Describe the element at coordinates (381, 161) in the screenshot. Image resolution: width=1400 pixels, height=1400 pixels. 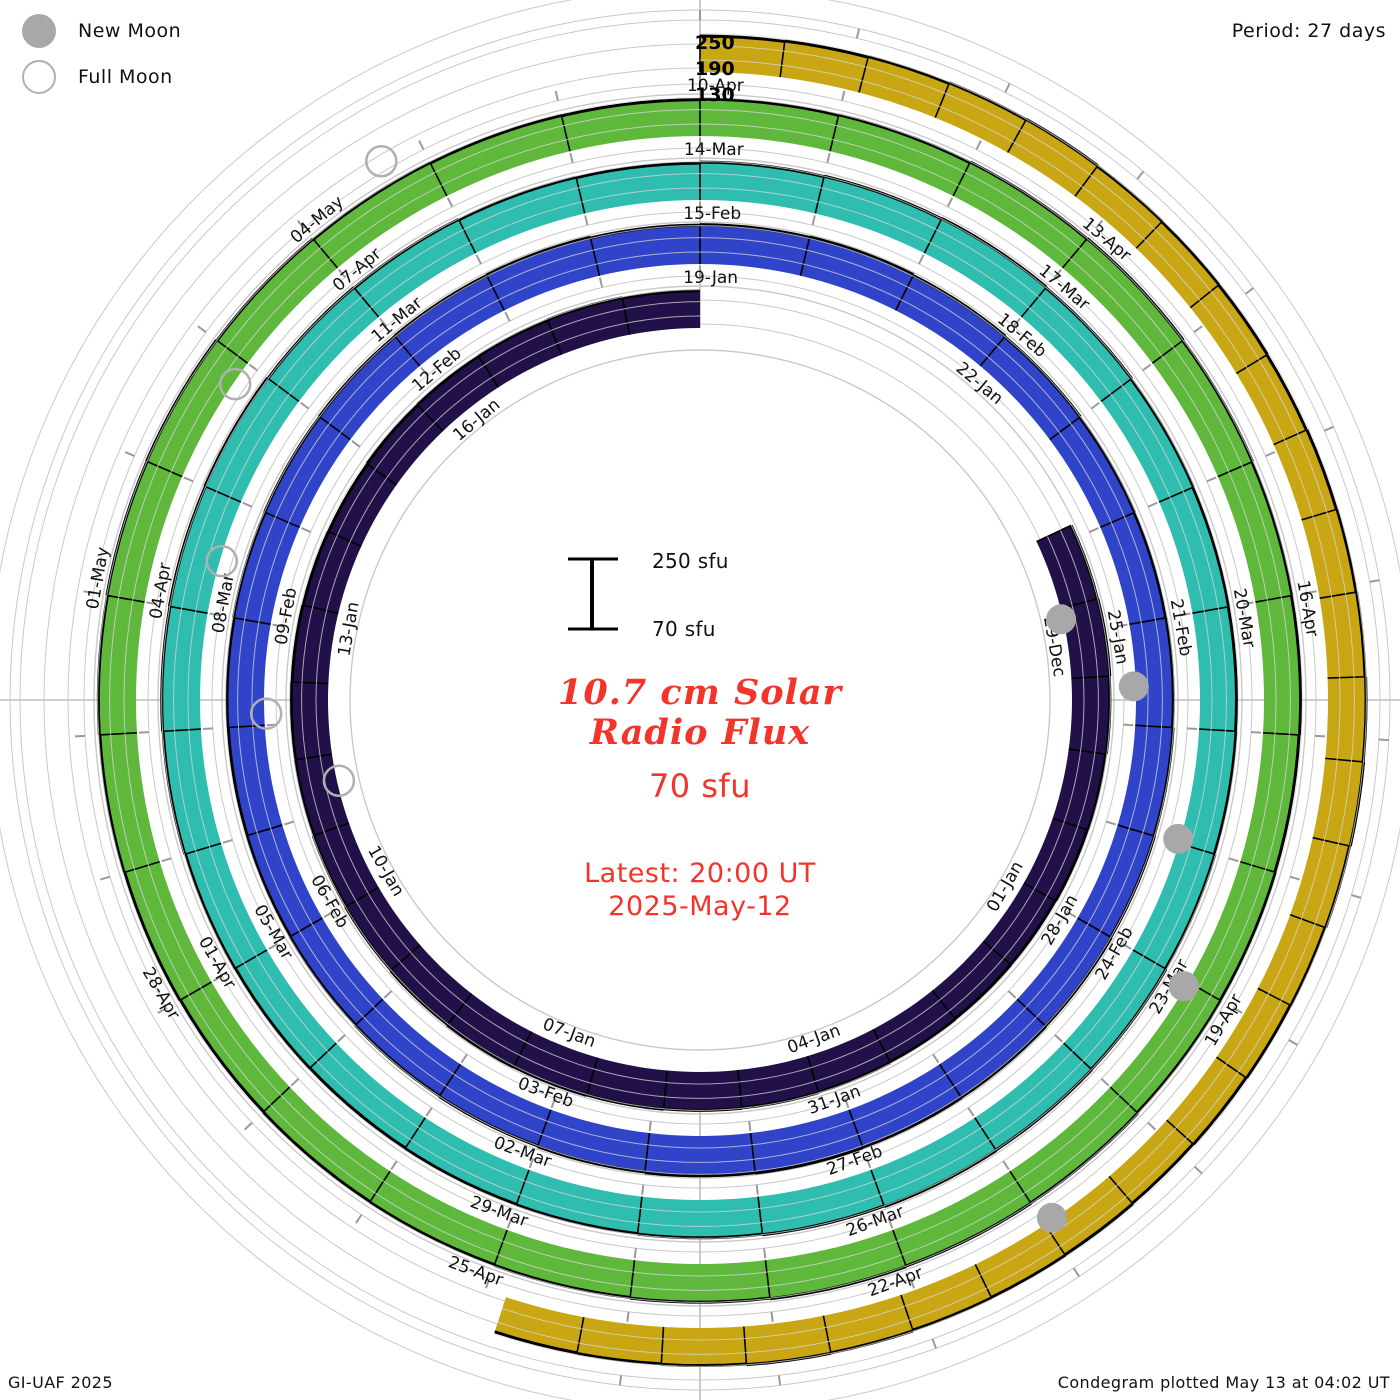
I see `full-moon-marker` at that location.